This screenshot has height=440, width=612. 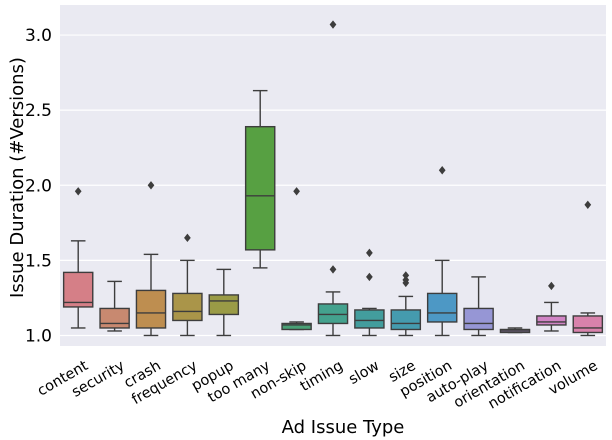 What do you see at coordinates (114, 306) in the screenshot?
I see `box-security` at bounding box center [114, 306].